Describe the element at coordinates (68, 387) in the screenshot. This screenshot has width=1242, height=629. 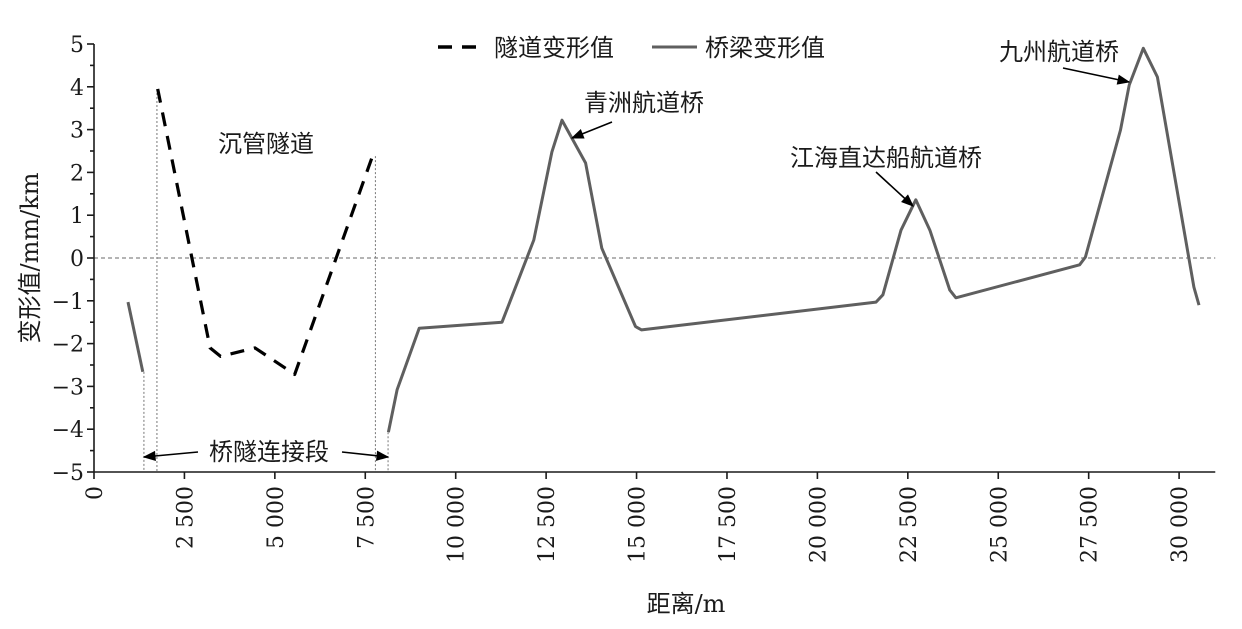
I see `y-tick-label: −3` at that location.